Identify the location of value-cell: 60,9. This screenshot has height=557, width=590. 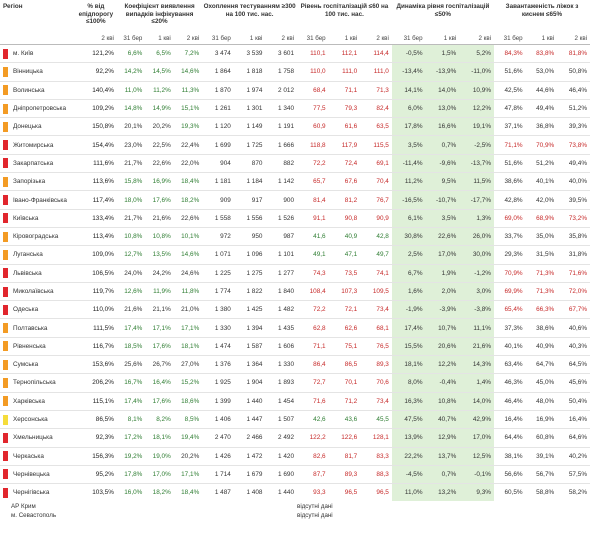
(313, 126).